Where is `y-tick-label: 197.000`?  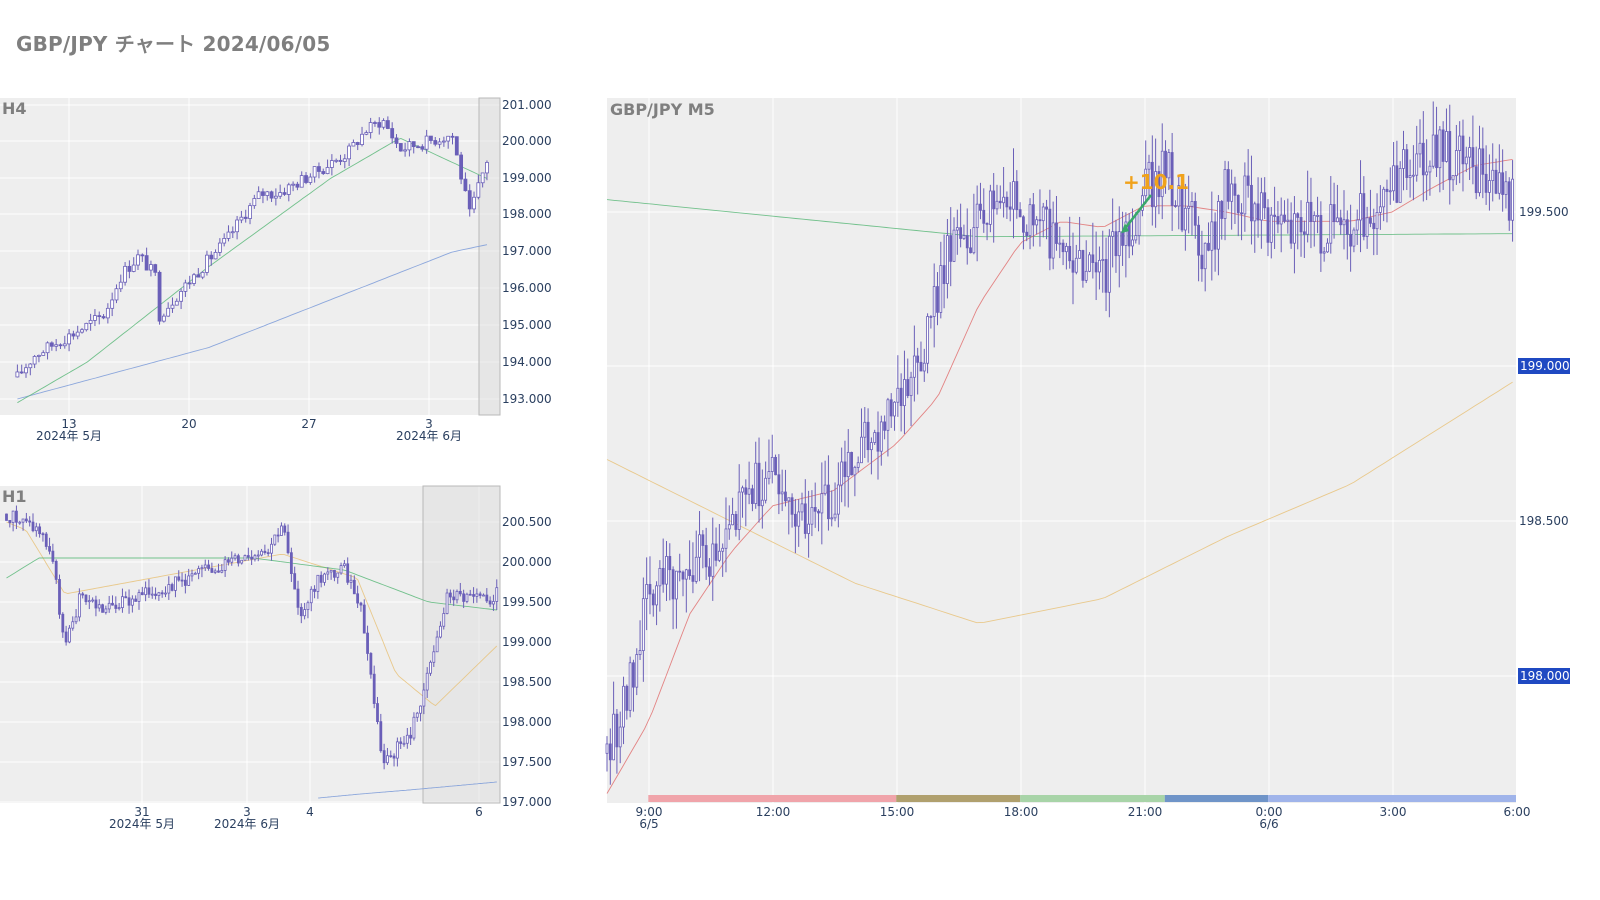
y-tick-label: 197.000 is located at coordinates (527, 802).